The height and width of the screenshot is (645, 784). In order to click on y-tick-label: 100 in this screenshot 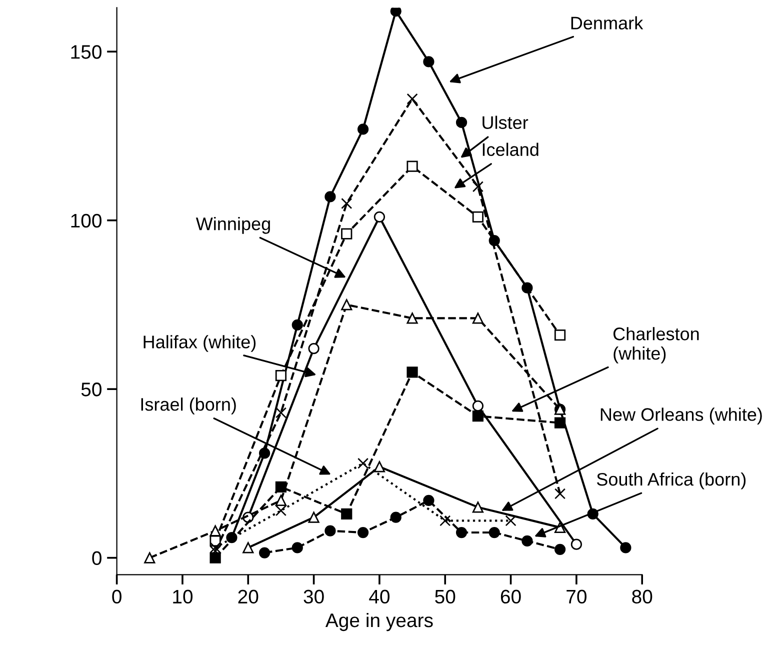, I will do `click(86, 221)`.